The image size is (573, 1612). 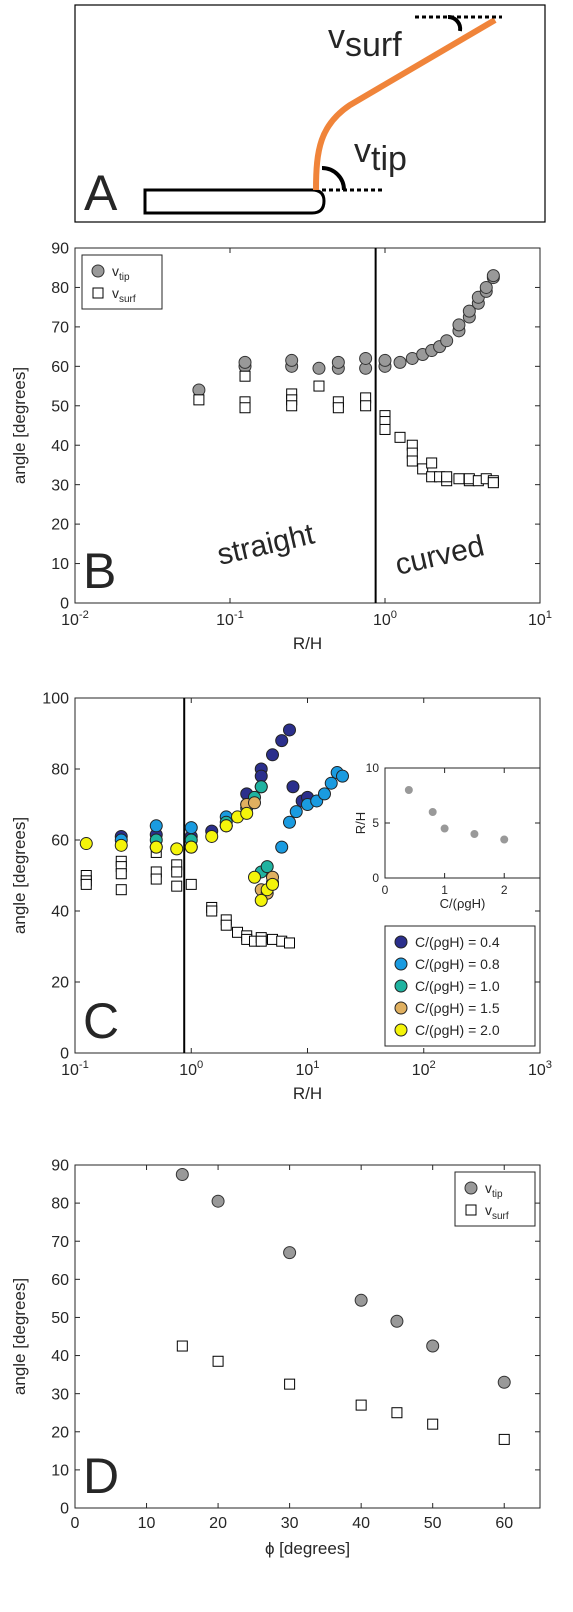 I want to click on tick-exponent: 2, so click(x=433, y=1065).